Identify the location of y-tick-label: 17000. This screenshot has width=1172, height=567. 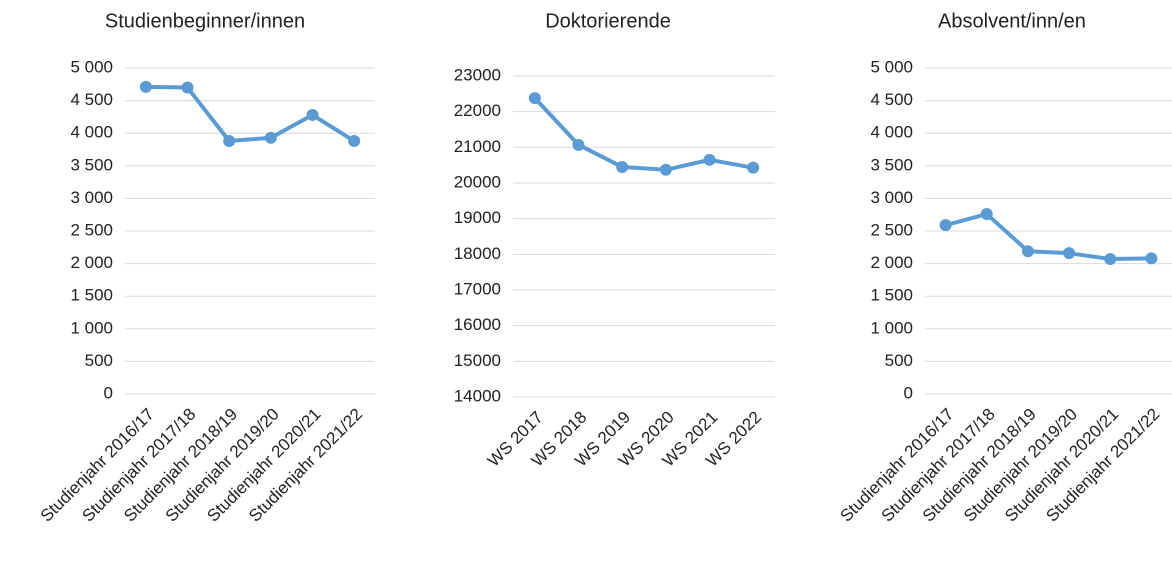
(477, 288).